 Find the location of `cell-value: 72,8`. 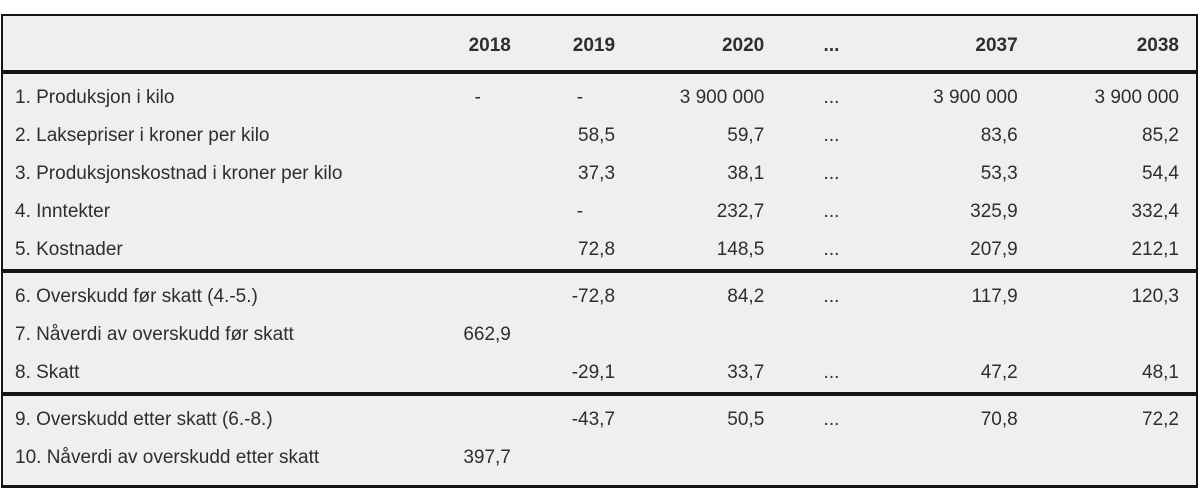

cell-value: 72,8 is located at coordinates (597, 249).